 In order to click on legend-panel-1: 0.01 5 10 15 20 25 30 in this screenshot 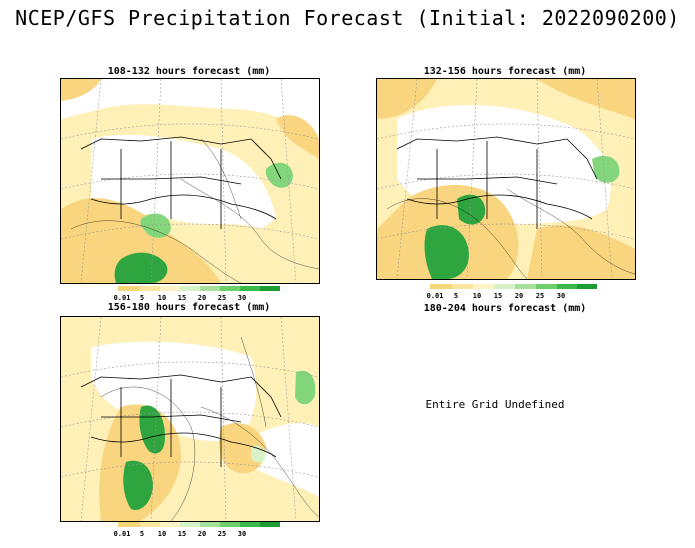, I will do `click(197, 299)`.